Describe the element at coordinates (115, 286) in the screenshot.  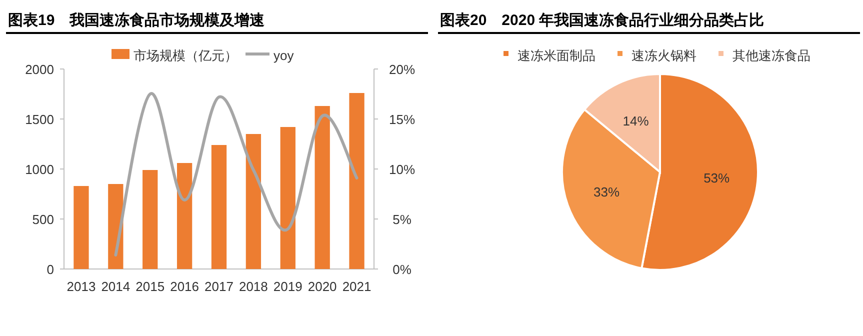
I see `x-tick-label: 2014` at that location.